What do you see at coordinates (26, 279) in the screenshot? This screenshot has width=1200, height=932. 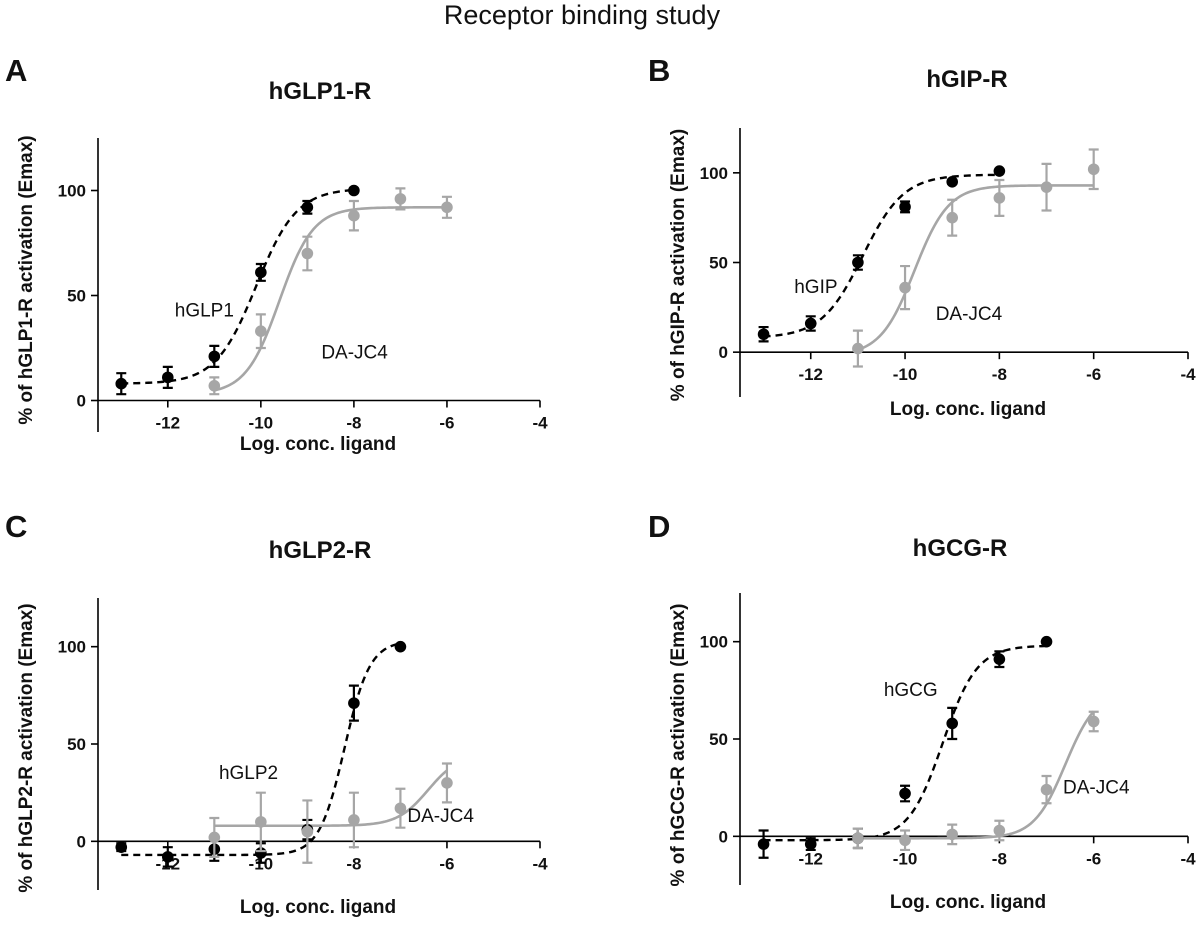 I see `y-axis-title: % of hGLP1-R activation (Emax)` at bounding box center [26, 279].